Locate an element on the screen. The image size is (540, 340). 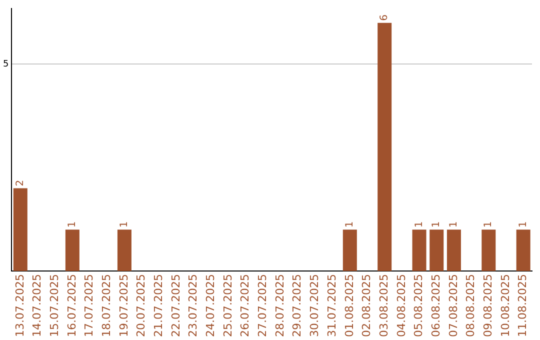
x-tick-label: 03.08.2025 is located at coordinates (383, 306).